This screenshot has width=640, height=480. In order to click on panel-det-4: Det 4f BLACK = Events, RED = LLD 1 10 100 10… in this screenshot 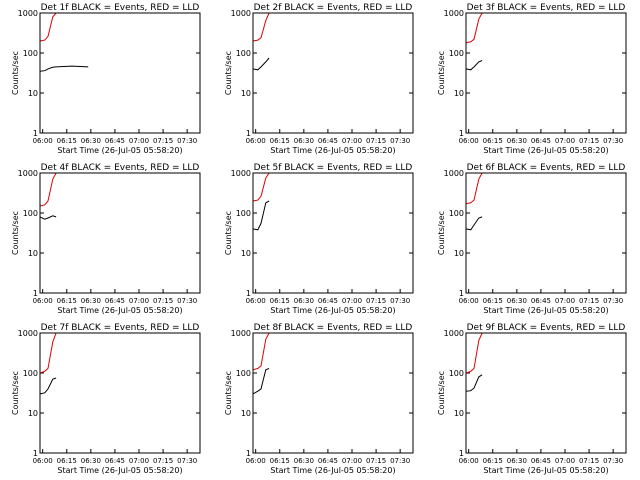, I will do `click(106, 239)`.